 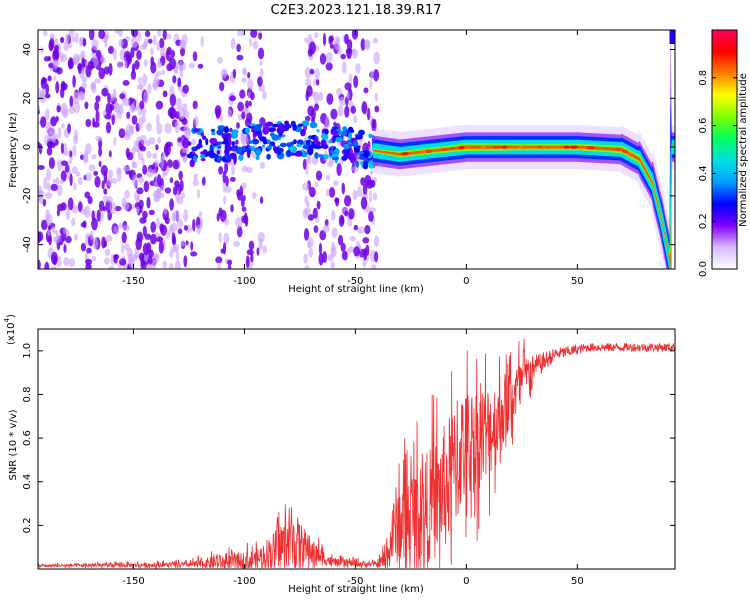 I want to click on colorbar-tick-label: 0.0, so click(x=703, y=269).